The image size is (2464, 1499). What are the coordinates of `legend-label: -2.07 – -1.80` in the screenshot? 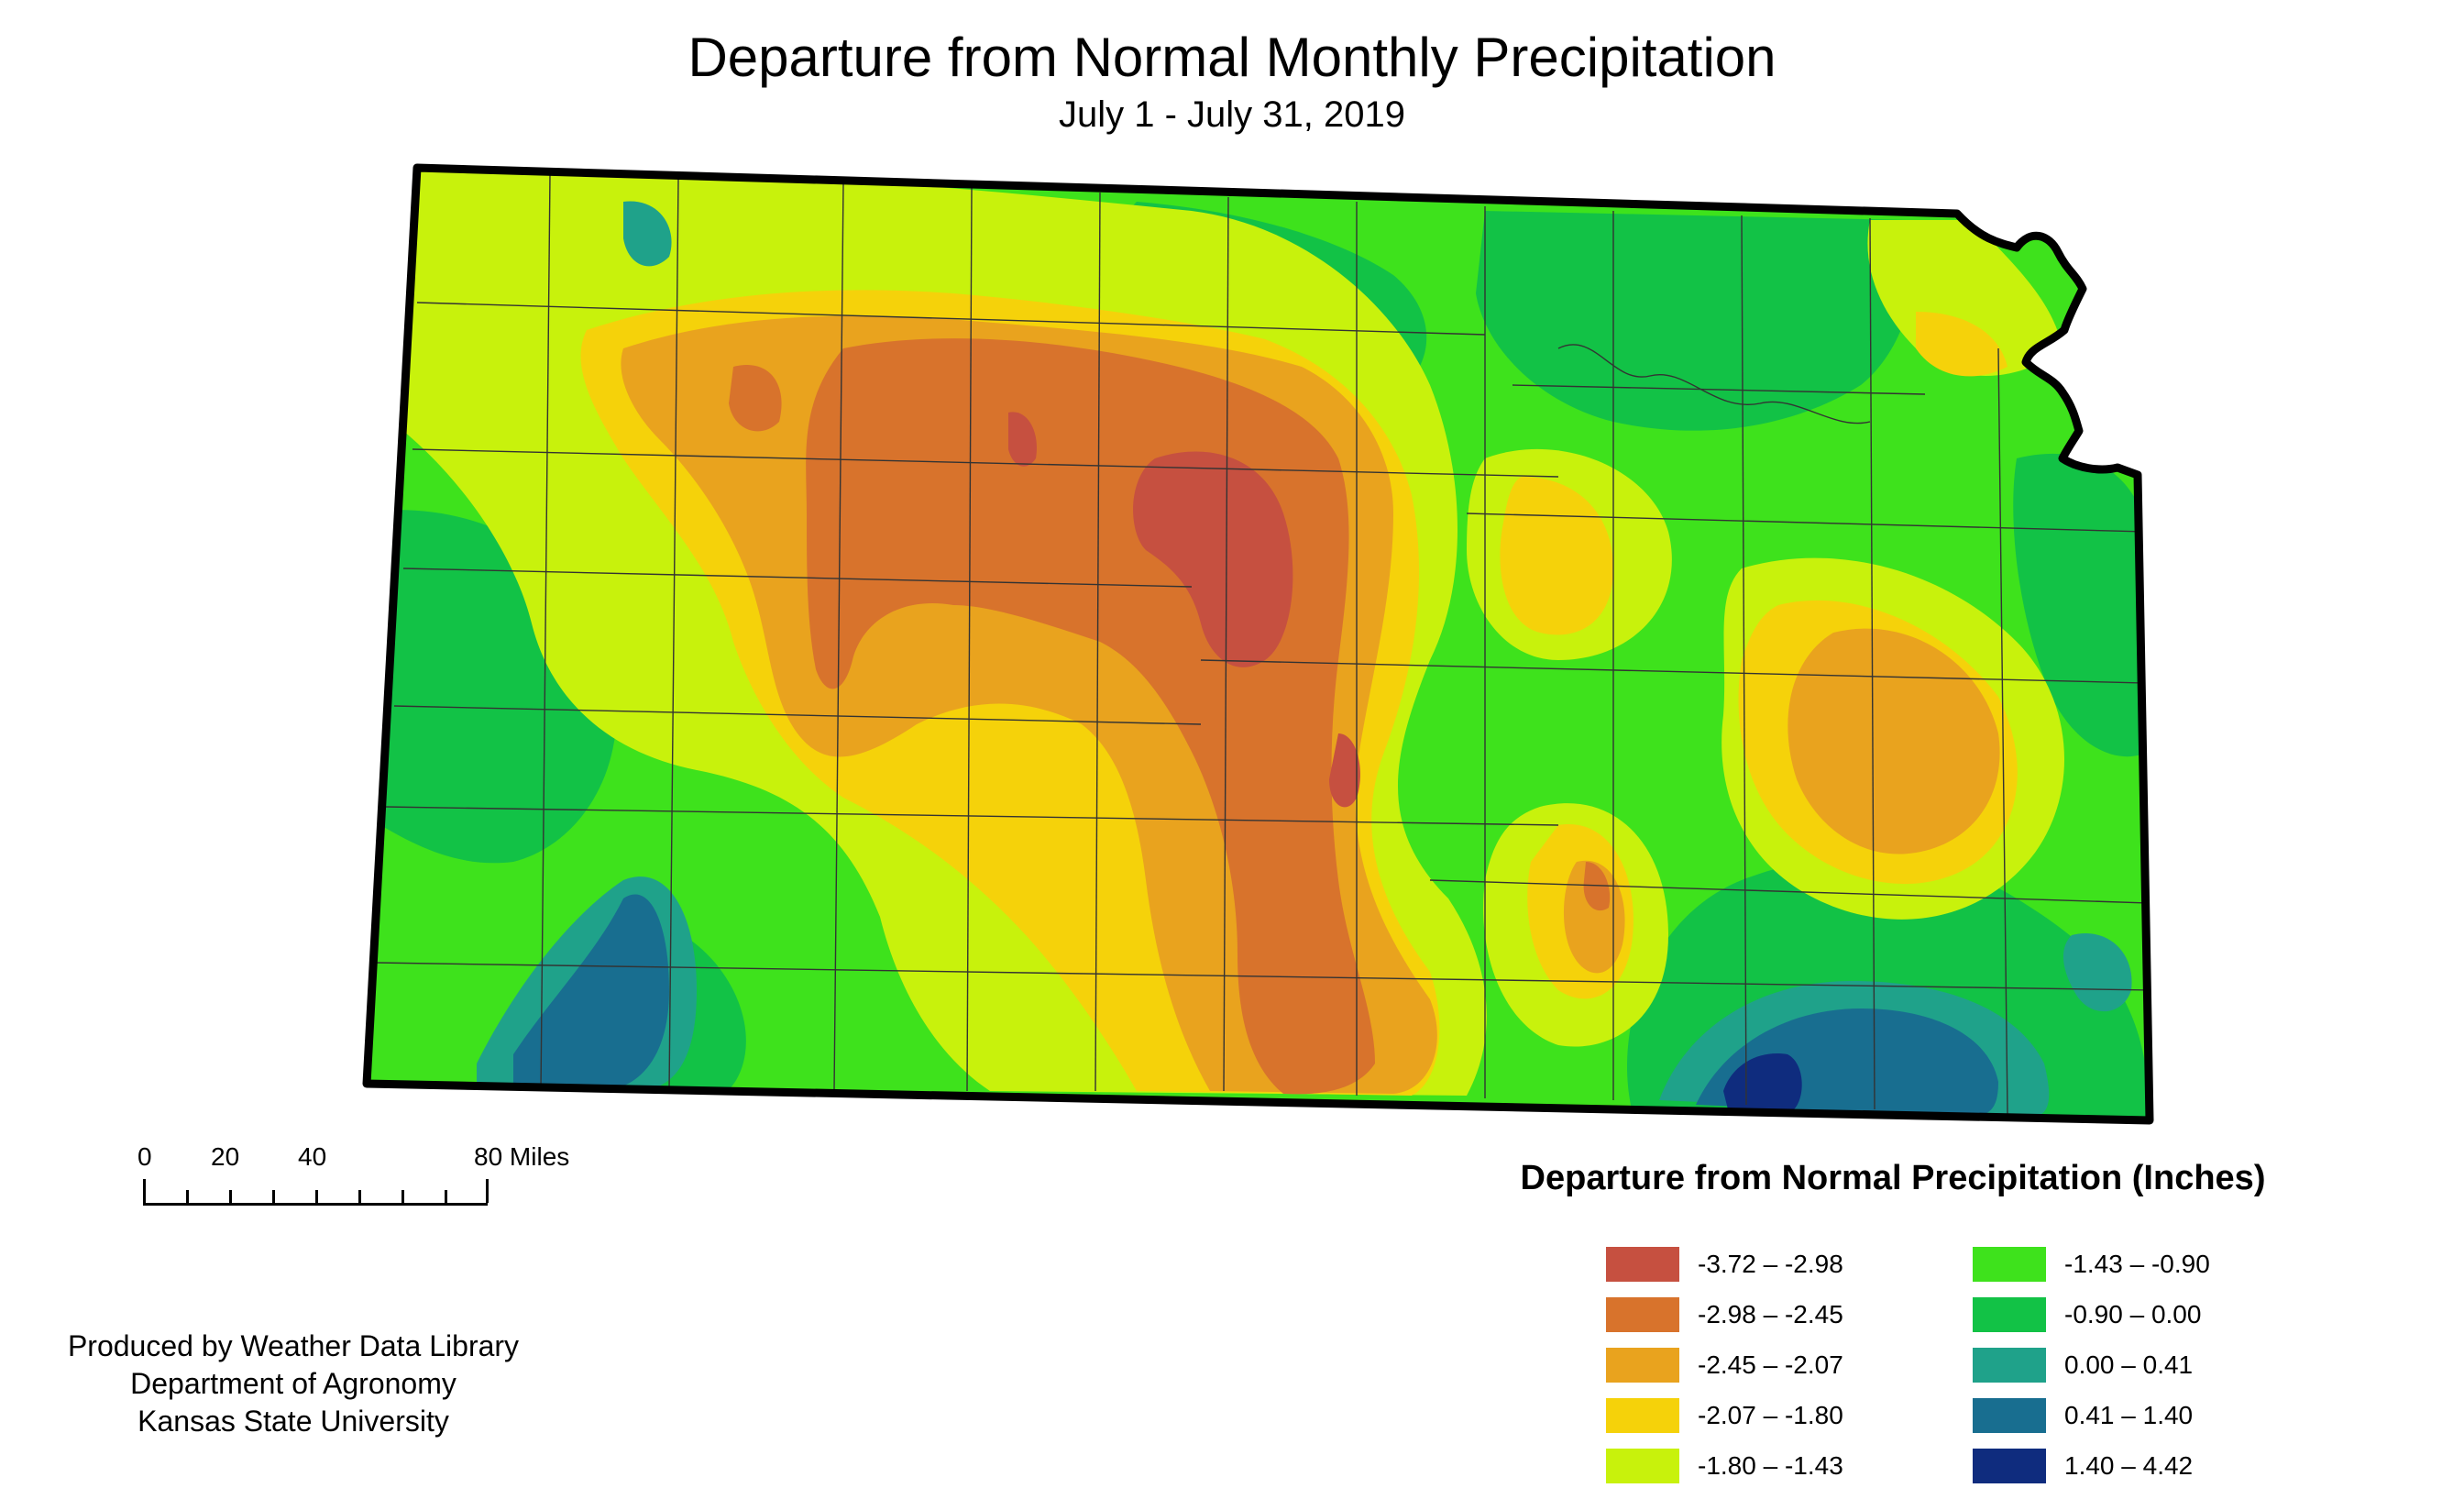 It's located at (1770, 1415).